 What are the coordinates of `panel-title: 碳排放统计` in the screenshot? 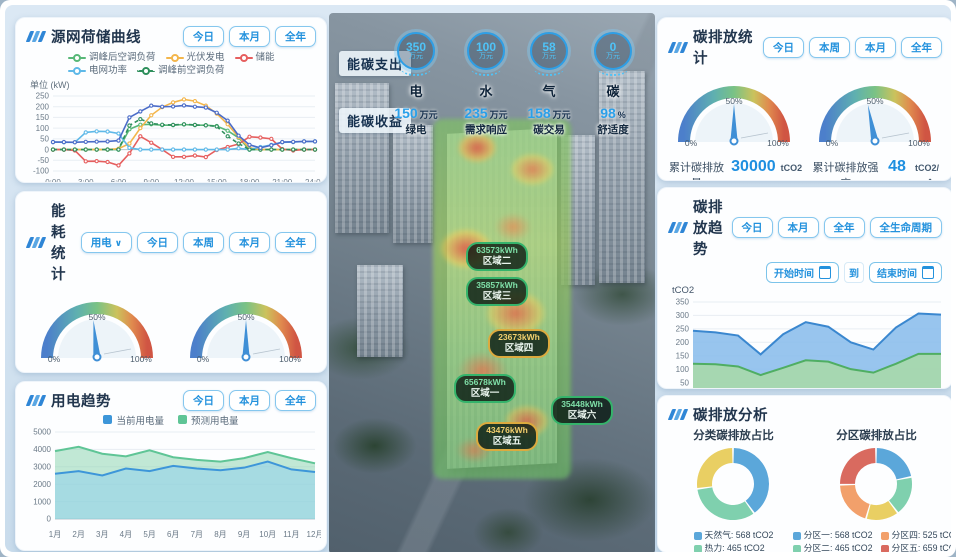 It's located at (723, 48).